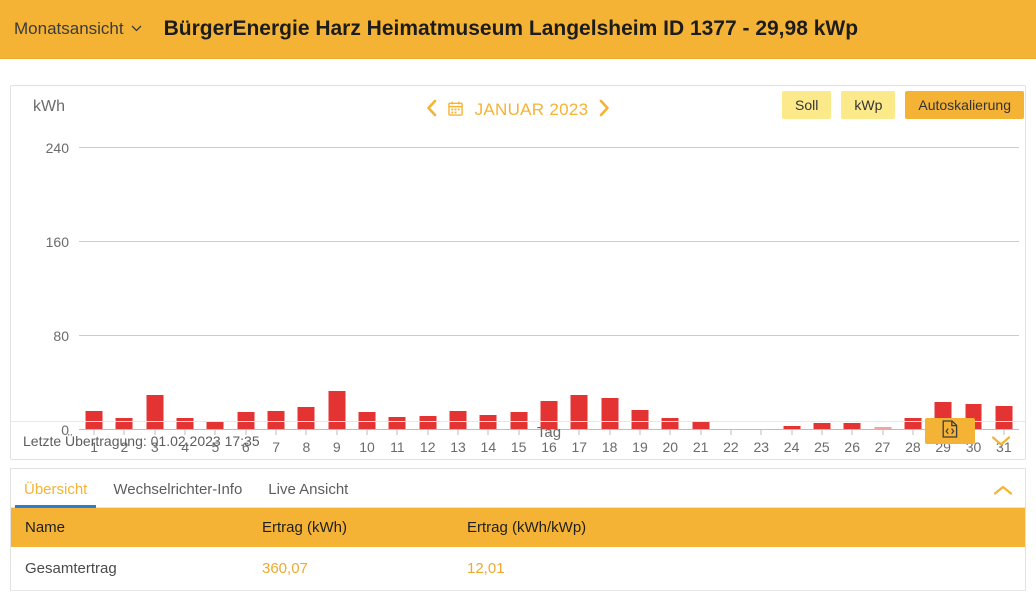 The width and height of the screenshot is (1036, 595). I want to click on table-header: Name Ertrag (kWh) Ertrag (kWh/kWp), so click(518, 527).